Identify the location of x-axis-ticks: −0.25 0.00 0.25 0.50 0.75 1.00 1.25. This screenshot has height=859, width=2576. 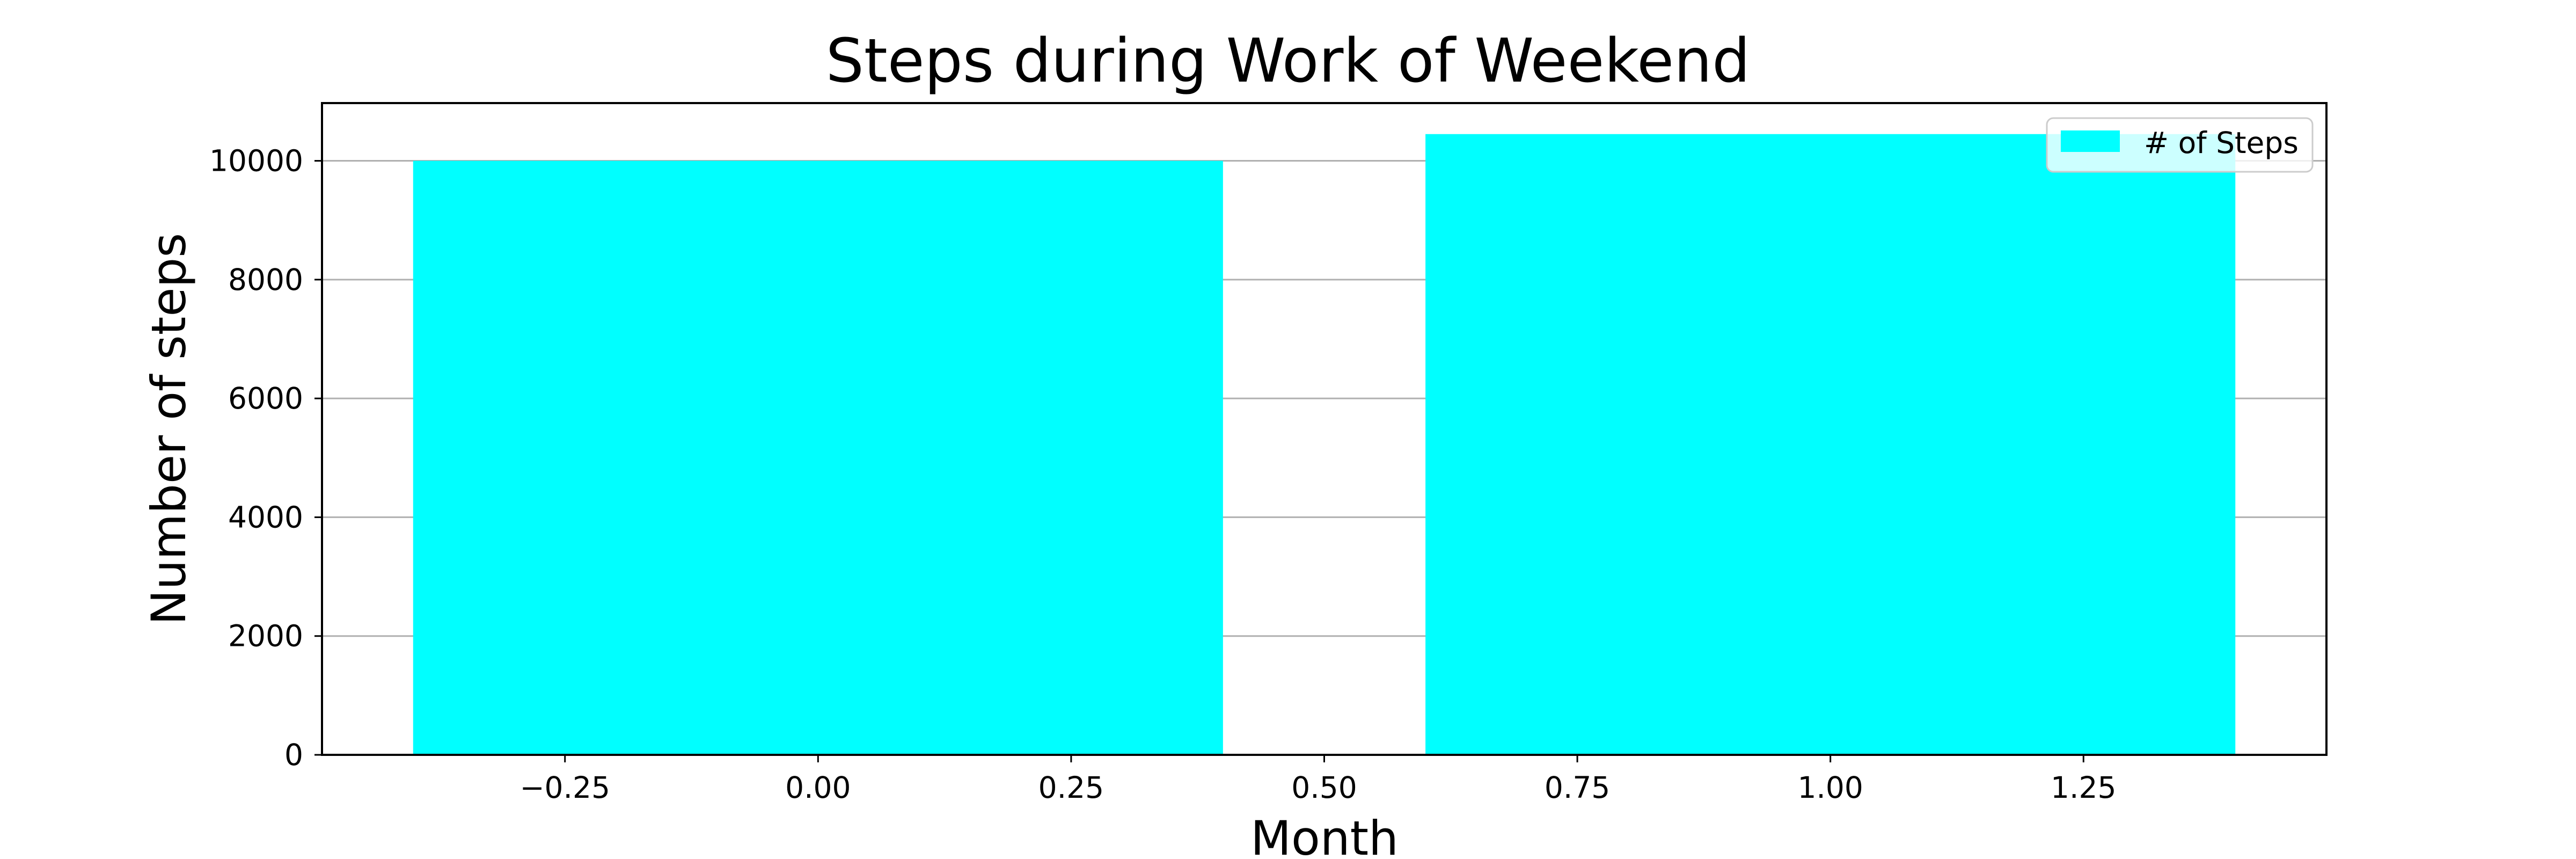
(1318, 780).